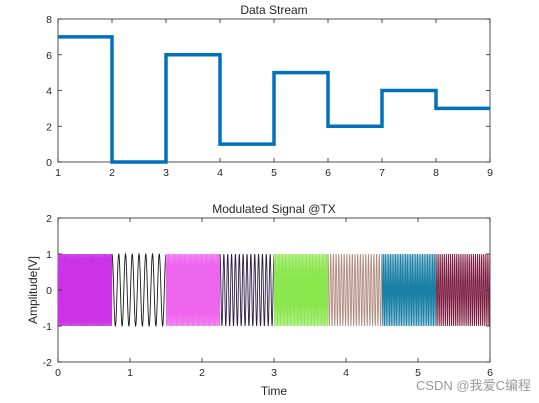 This screenshot has width=539, height=403. What do you see at coordinates (47, 327) in the screenshot?
I see `modulated-signal-ytick-label: -1` at bounding box center [47, 327].